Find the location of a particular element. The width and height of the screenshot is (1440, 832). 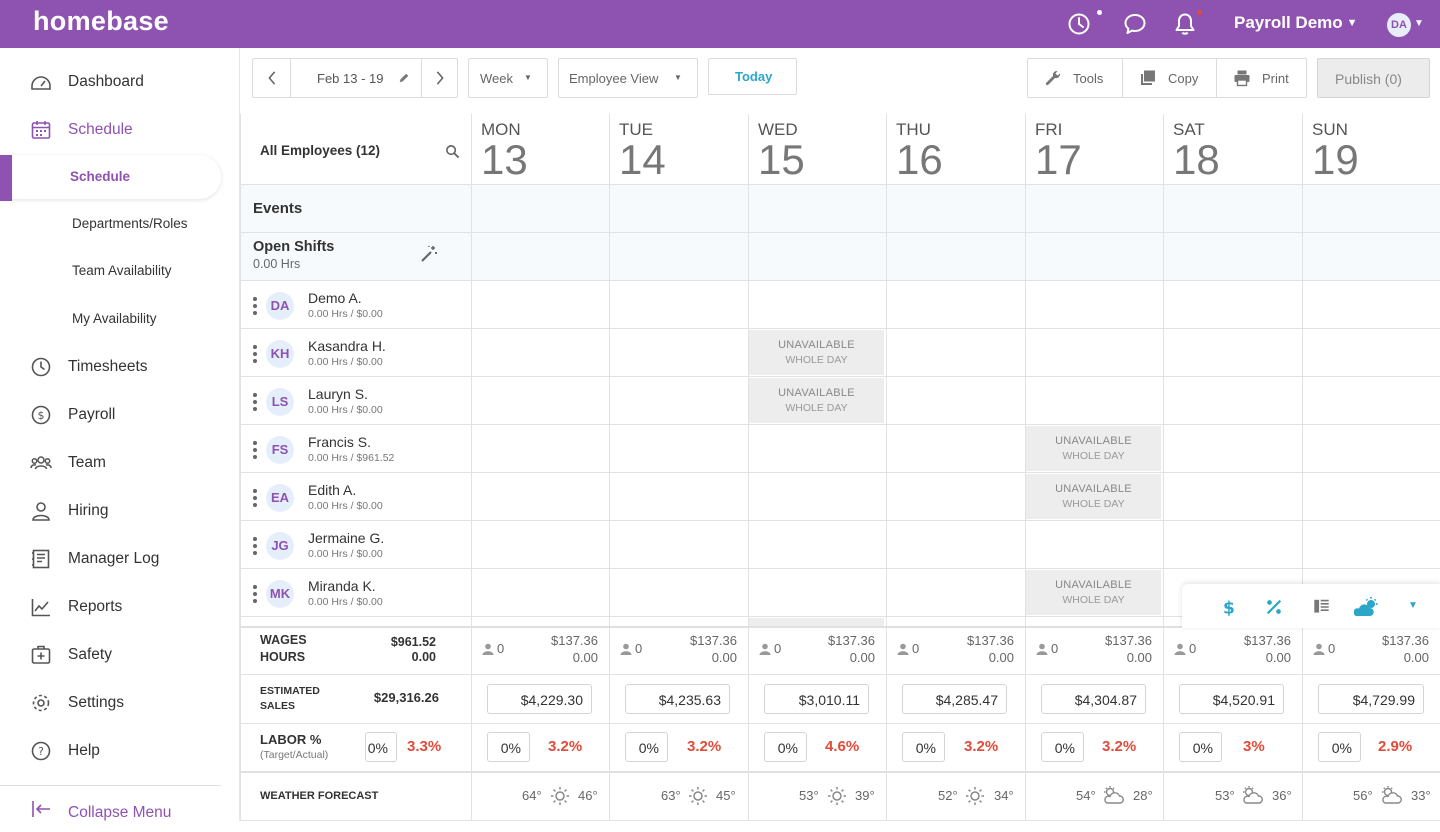

layout-toggle-icon is located at coordinates (1321, 607).